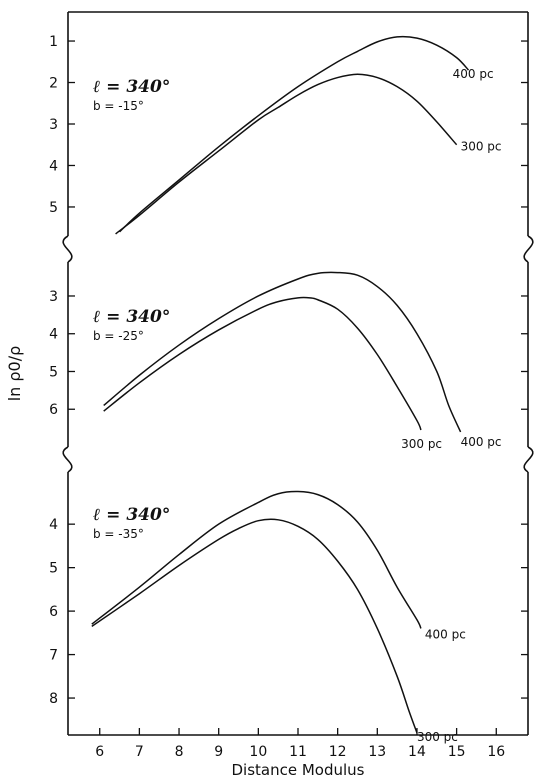 The height and width of the screenshot is (782, 560). What do you see at coordinates (218, 752) in the screenshot?
I see `x-tick-label: 9` at bounding box center [218, 752].